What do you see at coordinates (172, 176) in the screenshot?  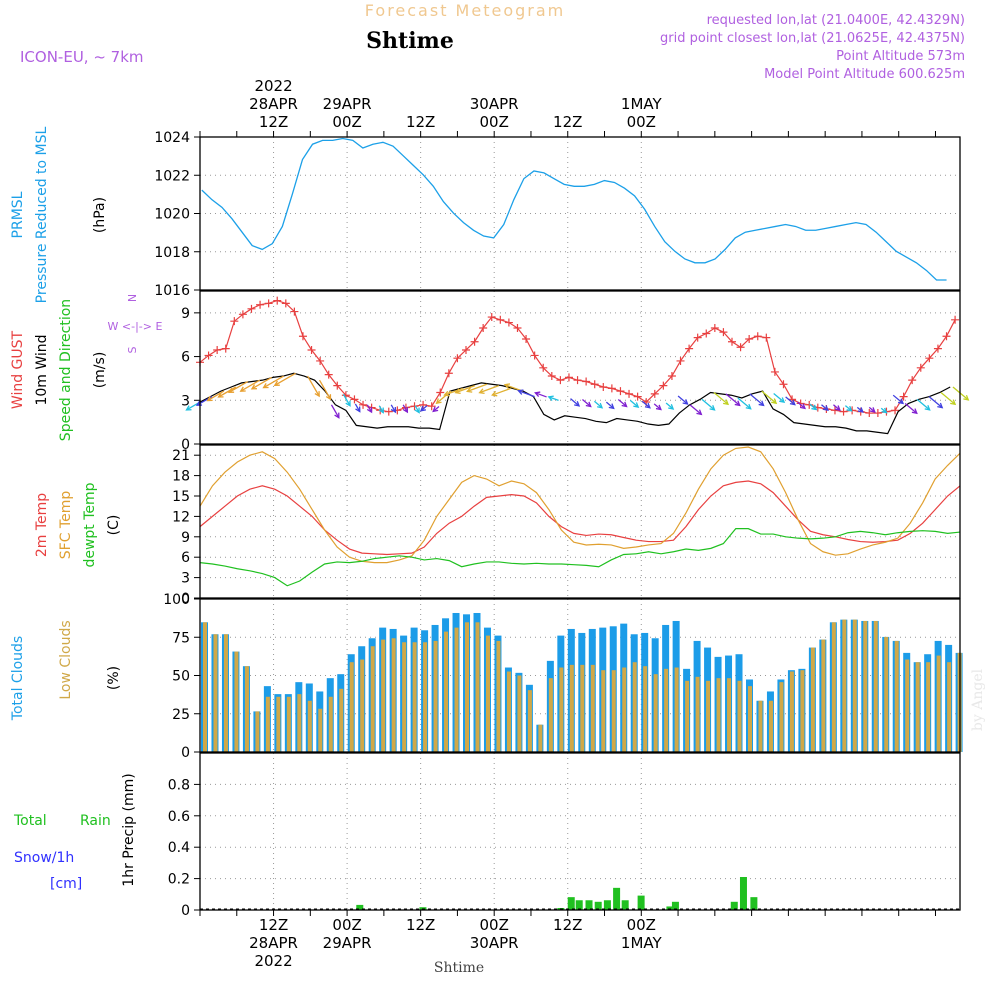 I see `pressure-ytick-label: 1022` at bounding box center [172, 176].